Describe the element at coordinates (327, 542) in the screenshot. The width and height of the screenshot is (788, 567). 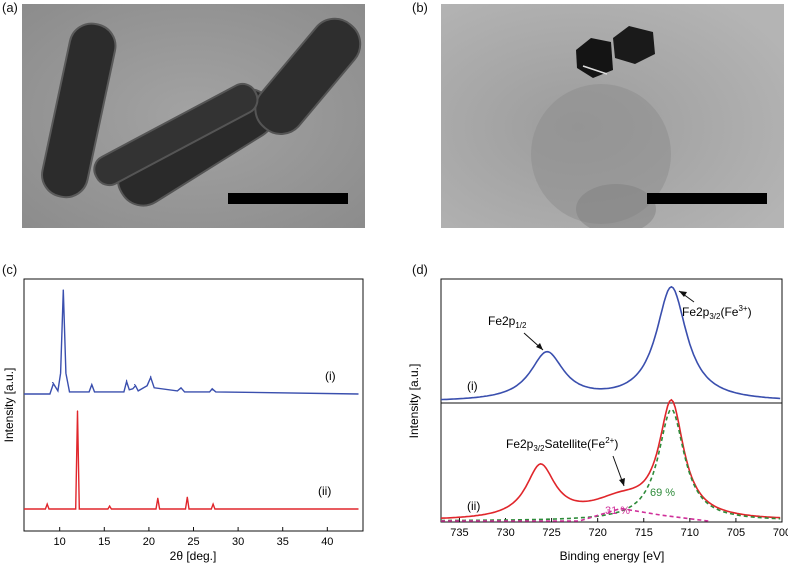
I see `xrd-x-tick-label: 40` at that location.